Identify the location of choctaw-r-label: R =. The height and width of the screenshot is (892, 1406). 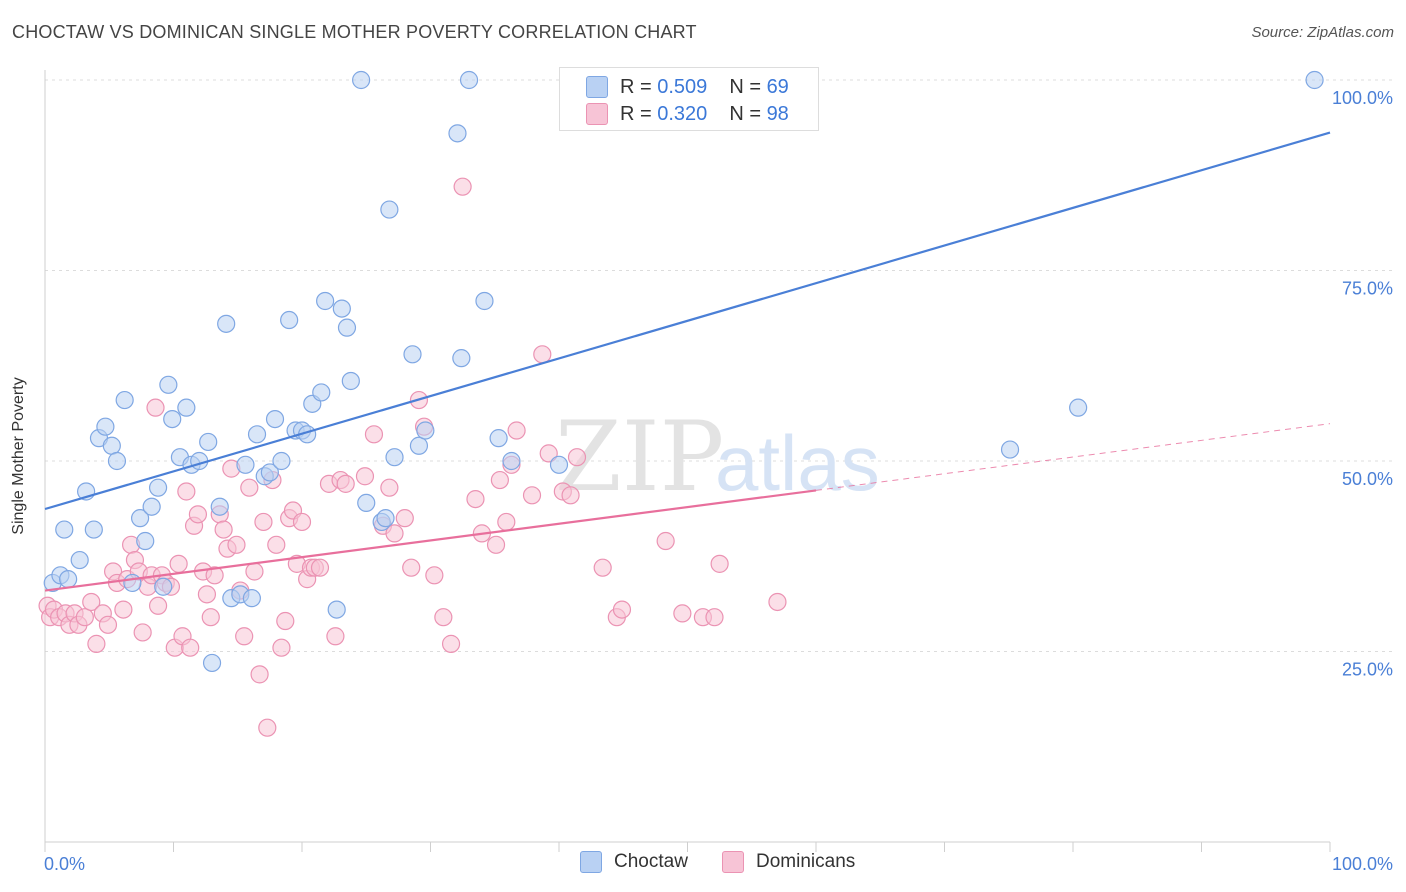
(636, 86).